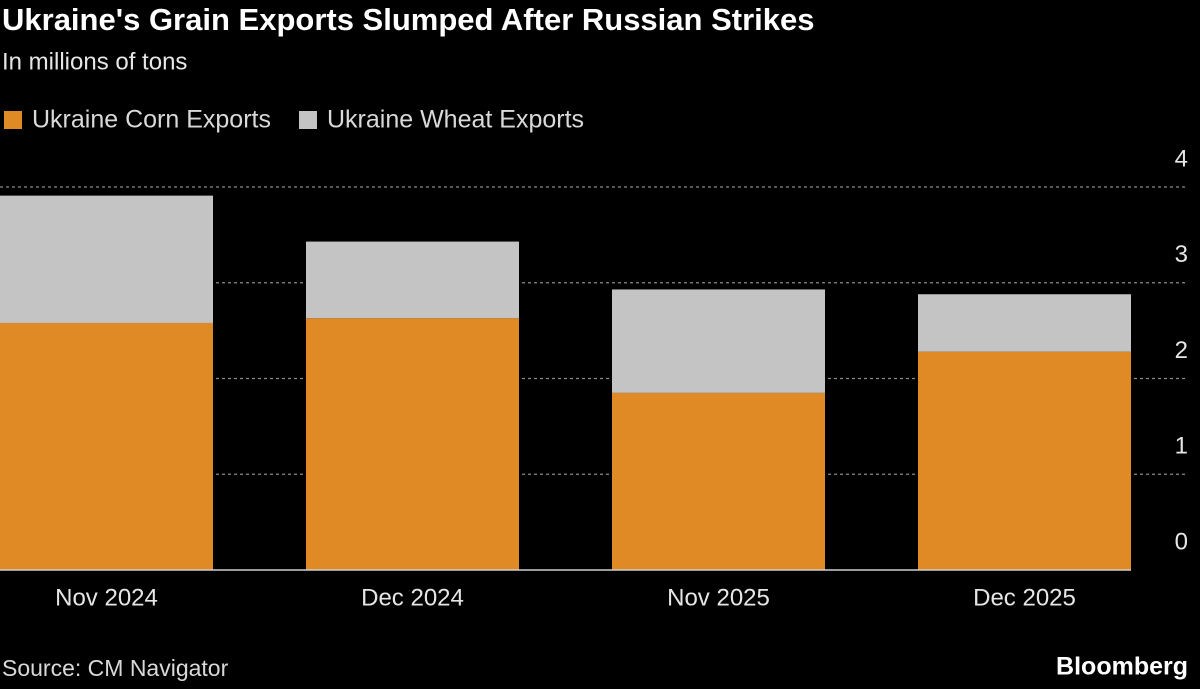 The image size is (1200, 689). Describe the element at coordinates (94, 61) in the screenshot. I see `chart-subtitle: In millions of tons` at that location.